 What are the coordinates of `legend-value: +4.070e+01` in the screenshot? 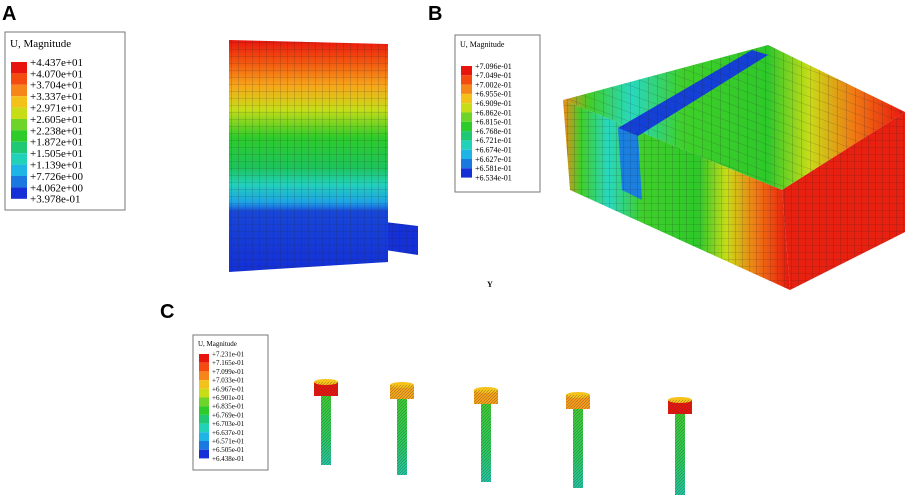 It's located at (56, 74).